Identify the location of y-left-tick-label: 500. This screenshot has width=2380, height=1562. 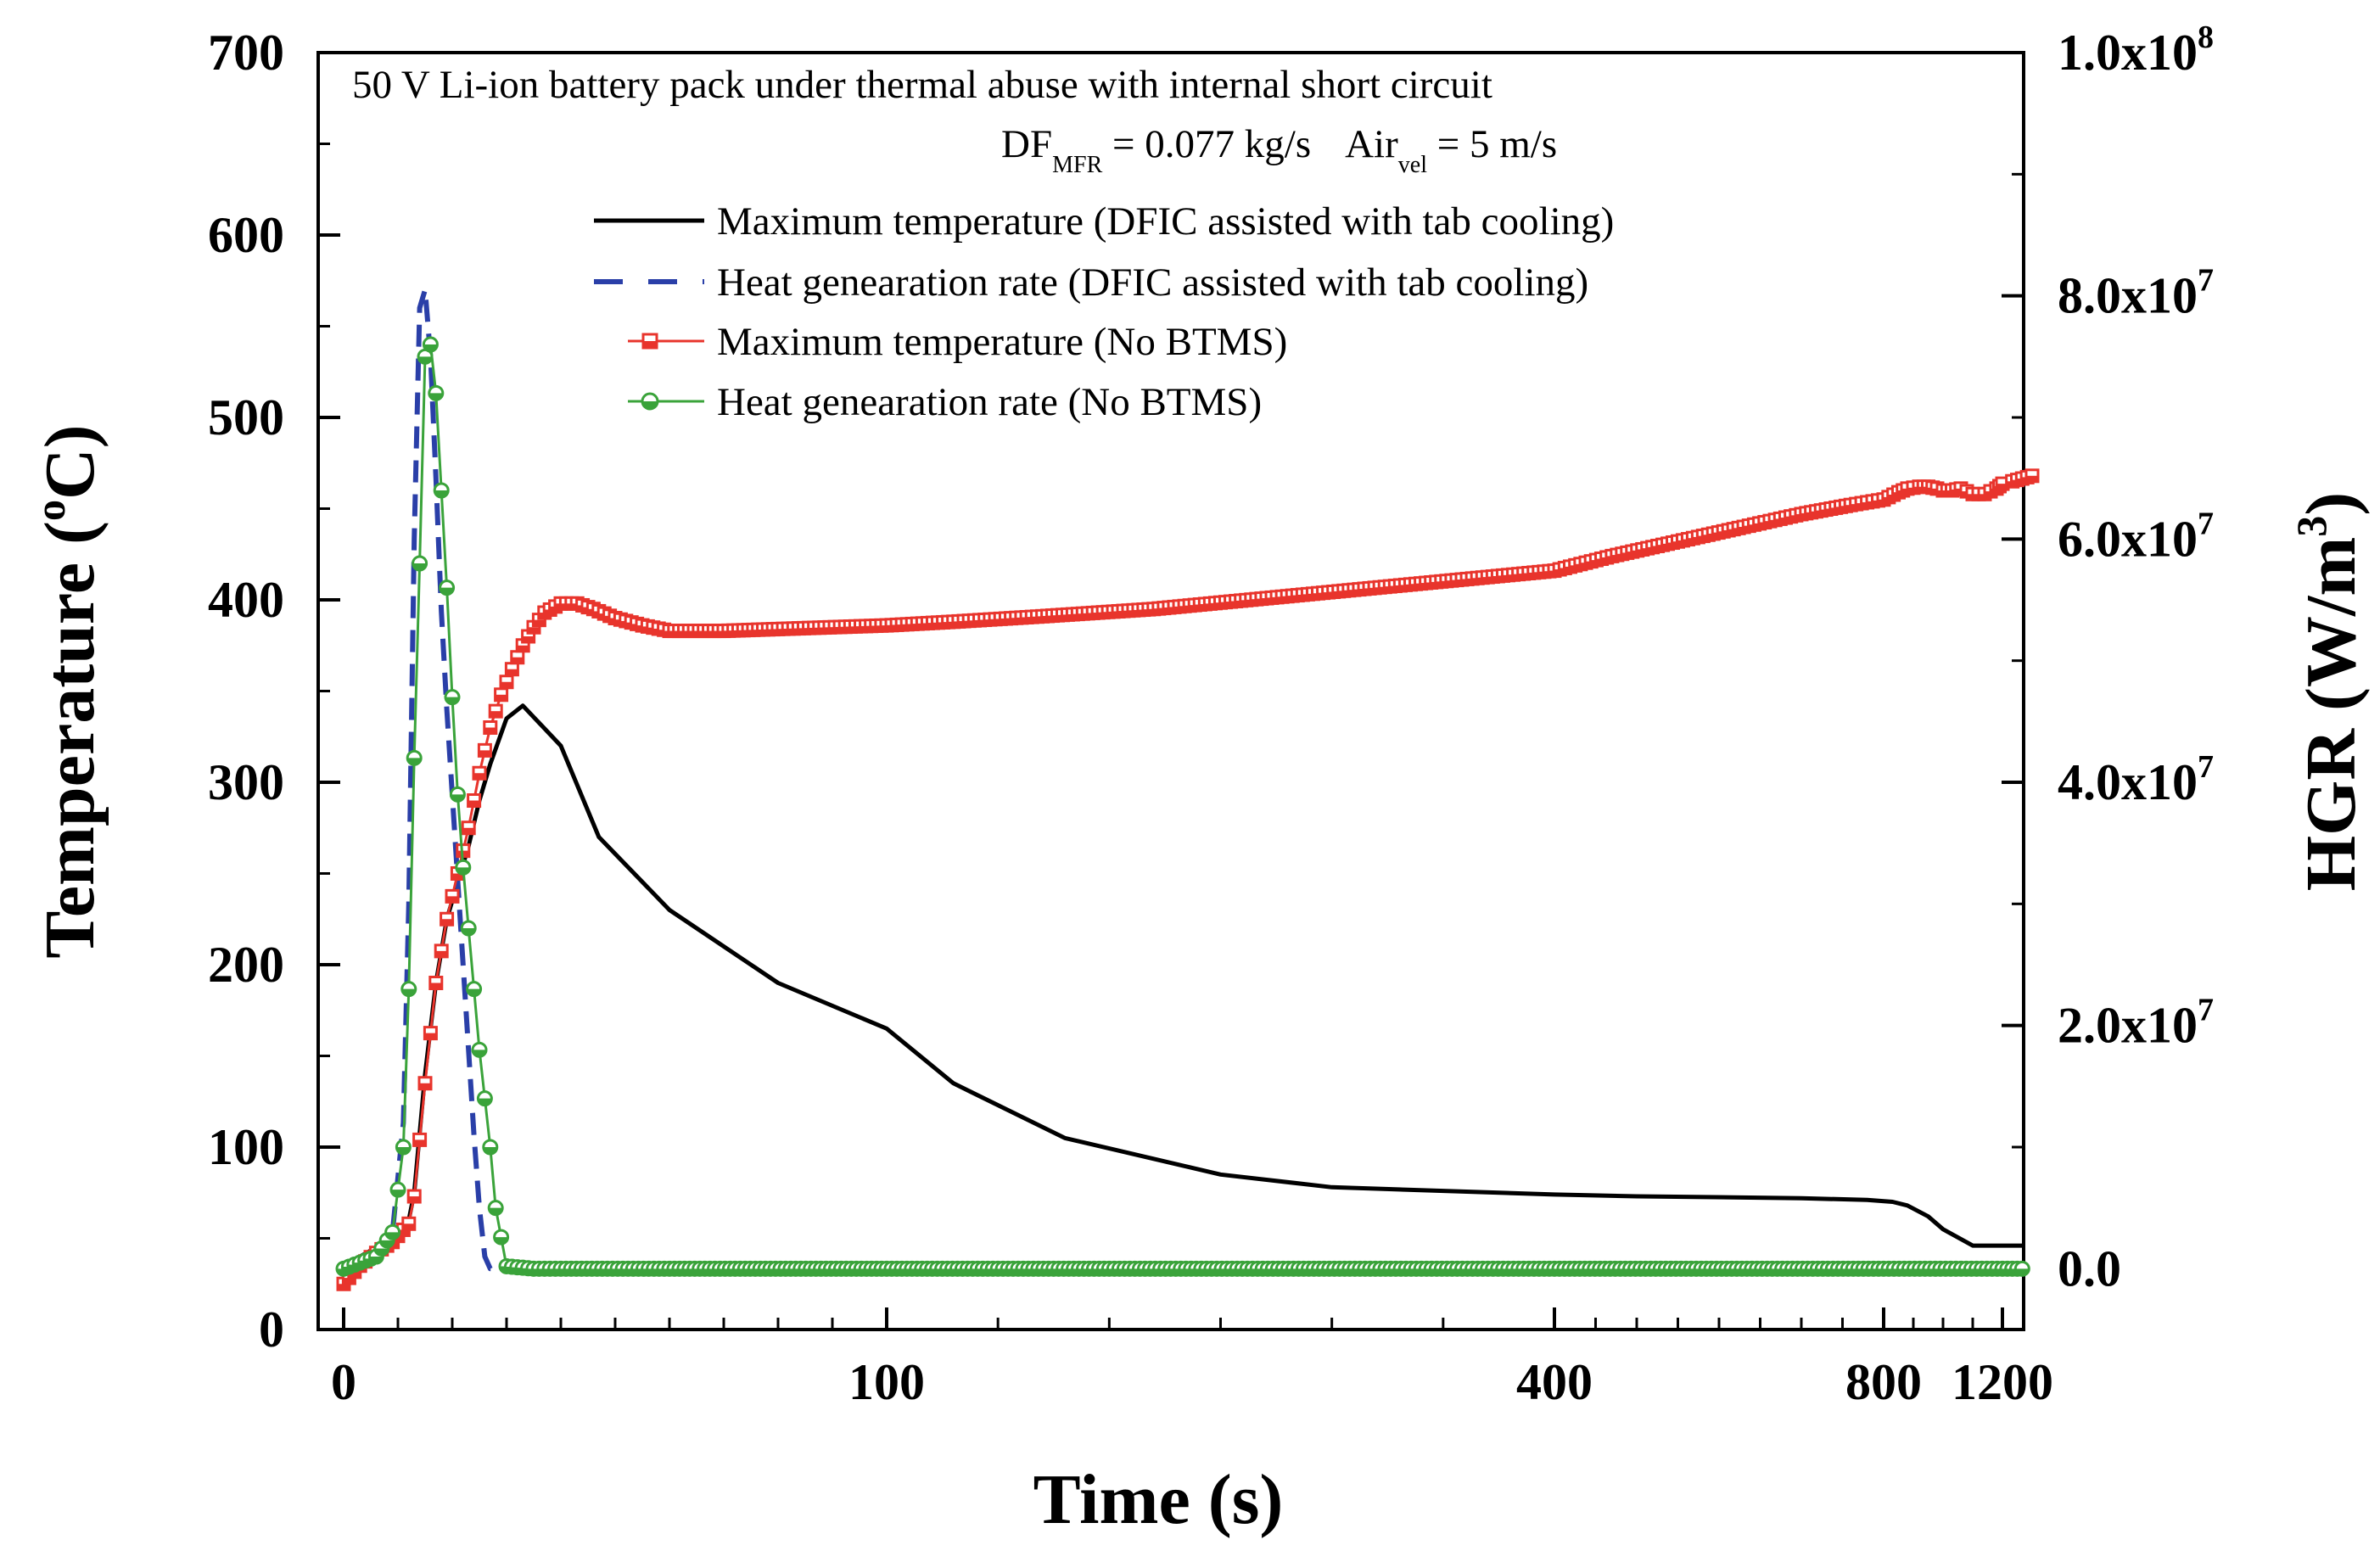
(246, 417).